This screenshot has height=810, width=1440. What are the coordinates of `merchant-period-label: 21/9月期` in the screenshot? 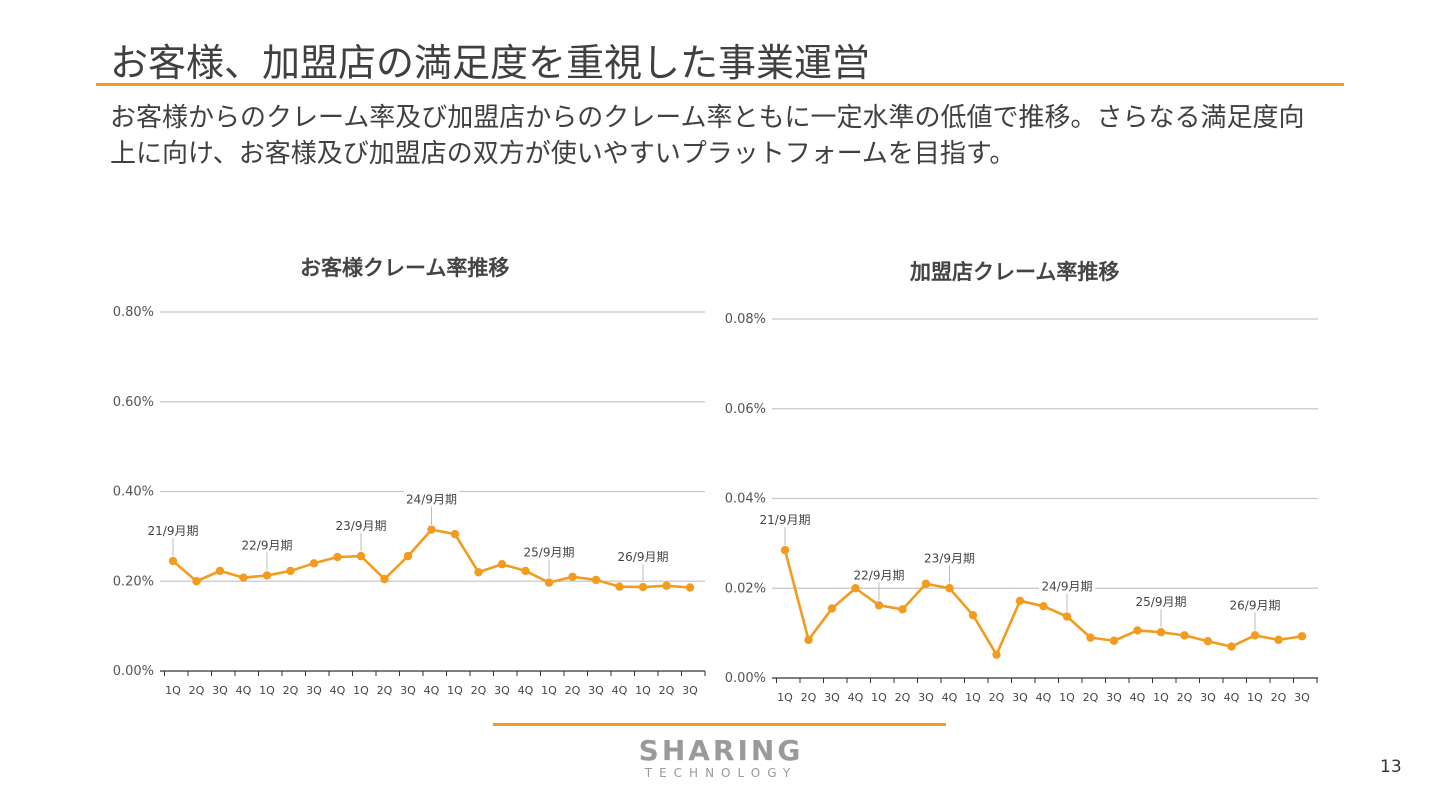 It's located at (785, 520).